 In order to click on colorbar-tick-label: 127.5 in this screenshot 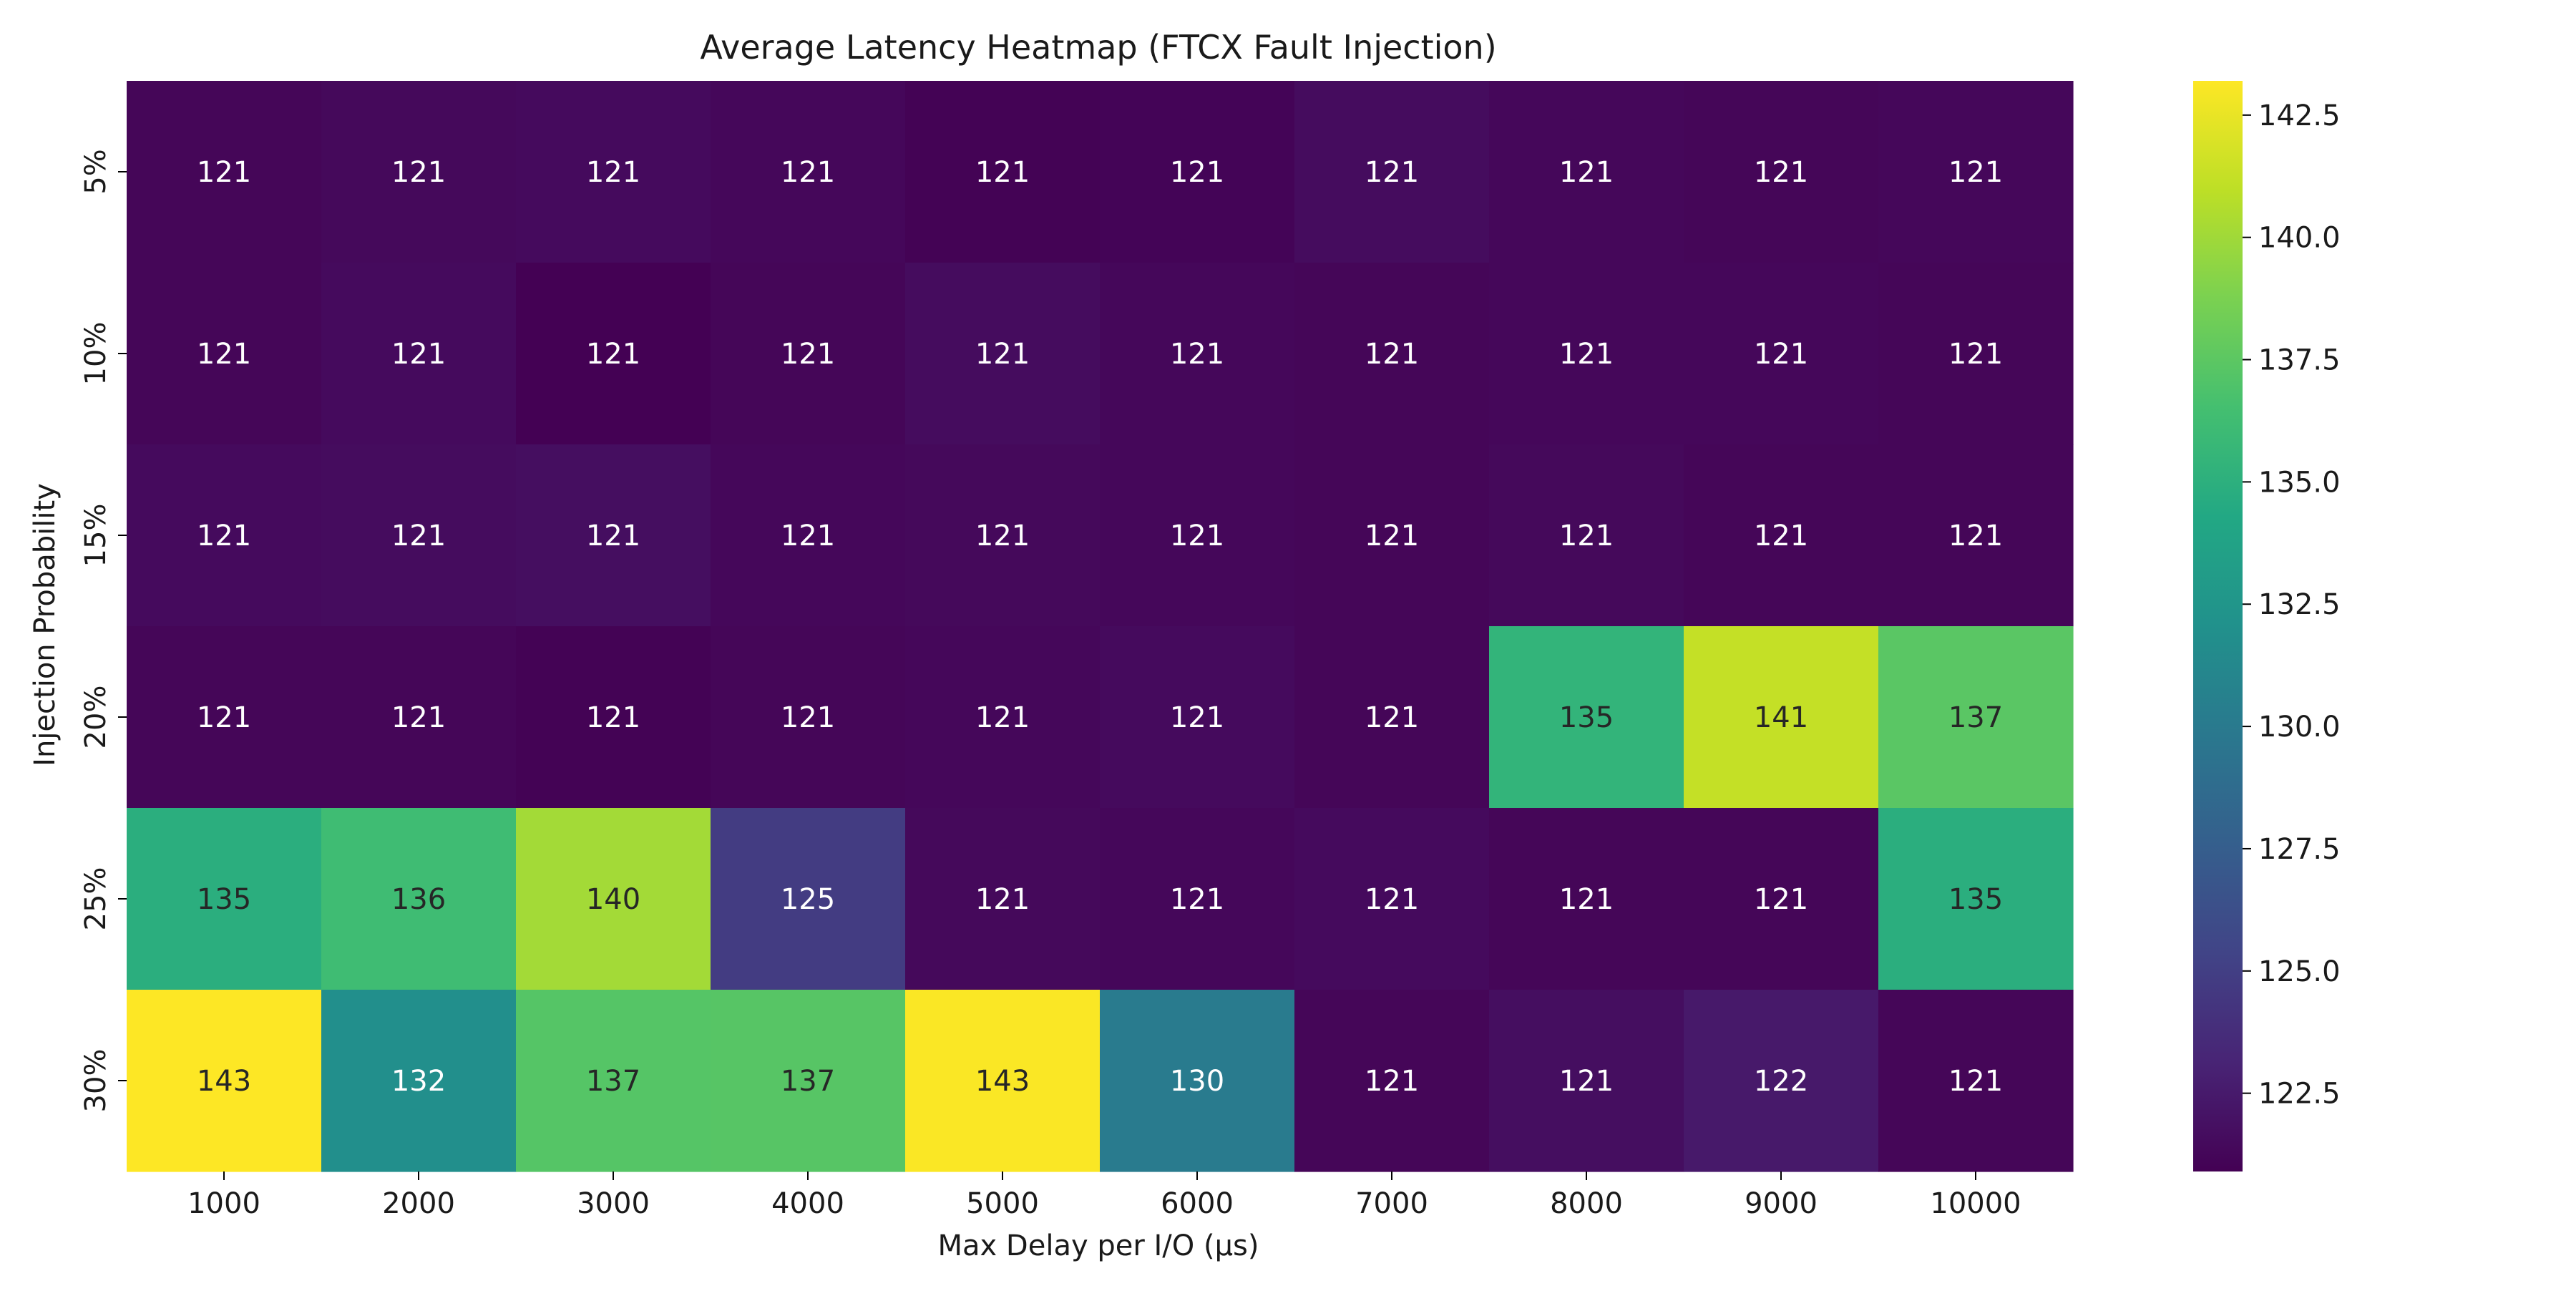, I will do `click(2299, 849)`.